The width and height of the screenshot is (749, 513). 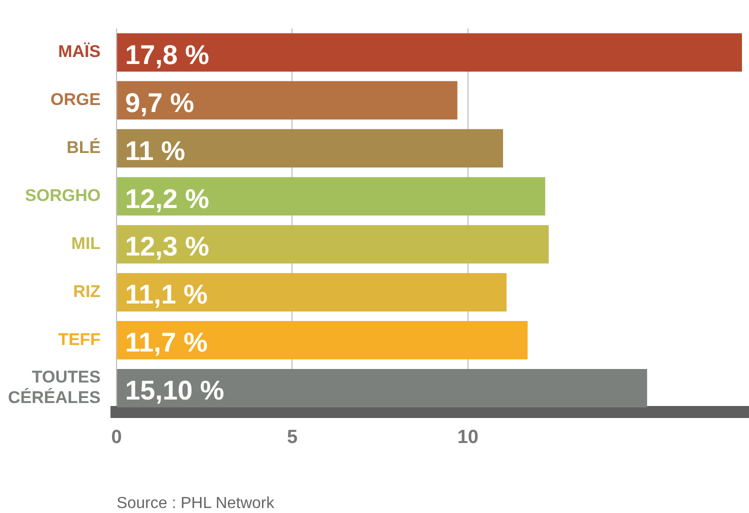 What do you see at coordinates (116, 437) in the screenshot?
I see `x-tick-label: 0` at bounding box center [116, 437].